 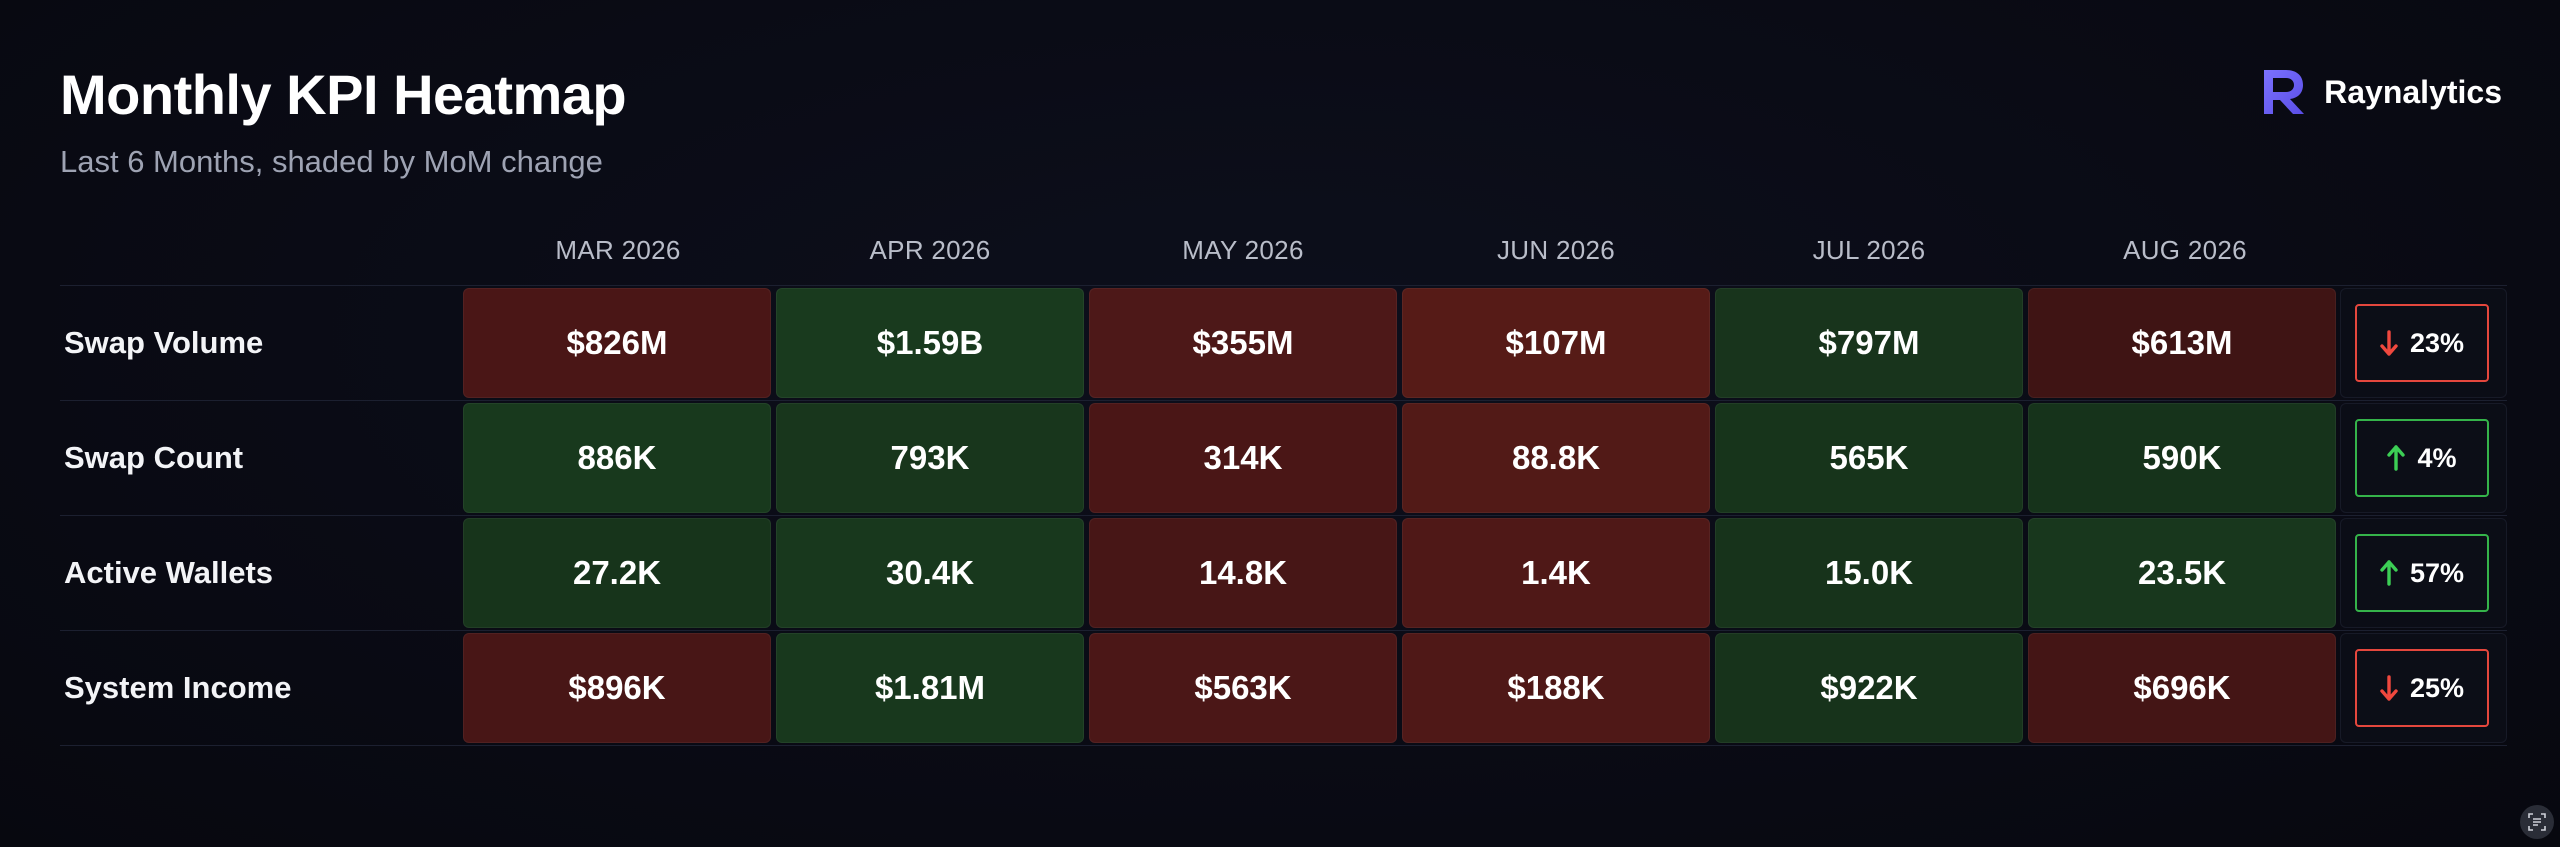 What do you see at coordinates (2413, 91) in the screenshot?
I see `brand-name: Raynalytics` at bounding box center [2413, 91].